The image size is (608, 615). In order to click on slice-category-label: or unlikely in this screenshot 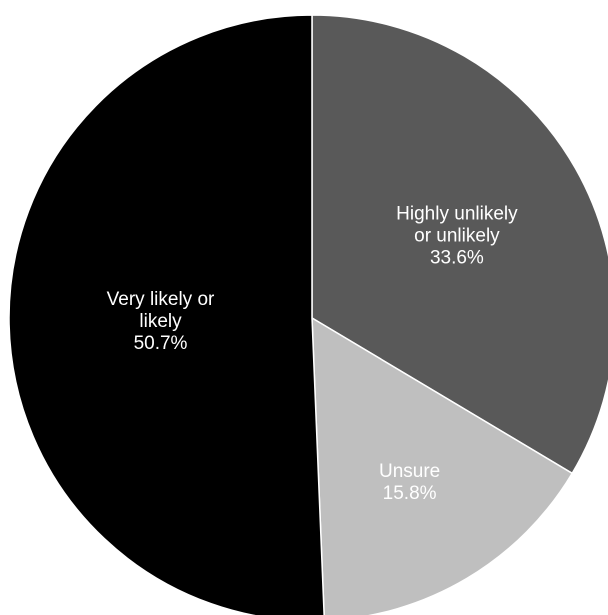, I will do `click(457, 236)`.